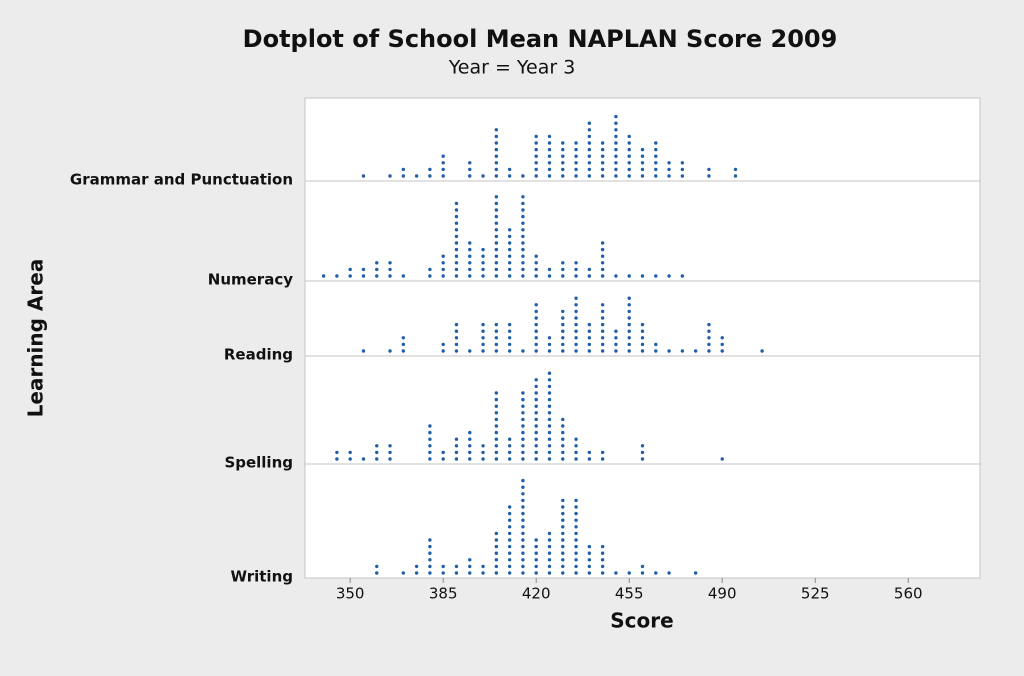 The height and width of the screenshot is (676, 1024). Describe the element at coordinates (908, 594) in the screenshot. I see `x-tick-label: 560` at that location.